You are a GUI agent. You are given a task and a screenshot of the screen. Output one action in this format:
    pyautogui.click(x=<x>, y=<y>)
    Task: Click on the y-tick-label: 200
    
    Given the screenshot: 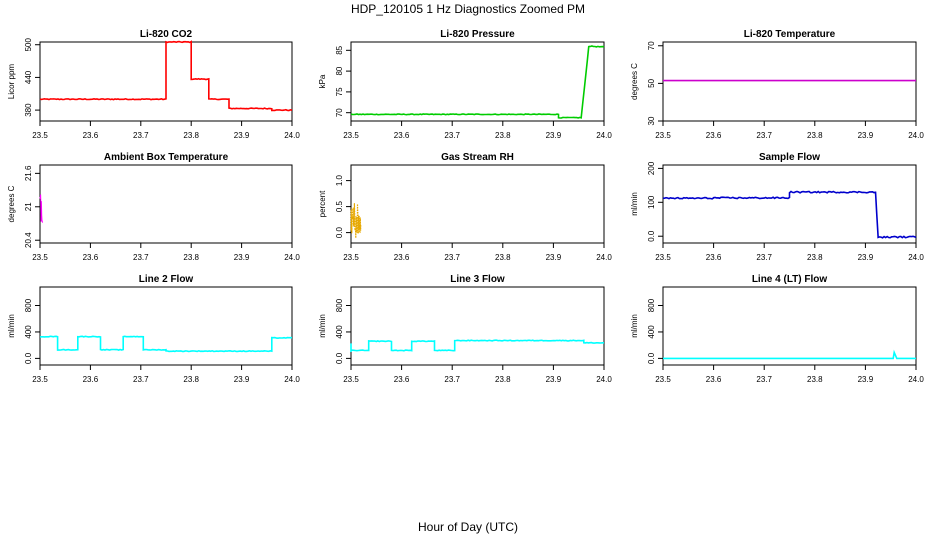 What is the action you would take?
    pyautogui.click(x=651, y=168)
    